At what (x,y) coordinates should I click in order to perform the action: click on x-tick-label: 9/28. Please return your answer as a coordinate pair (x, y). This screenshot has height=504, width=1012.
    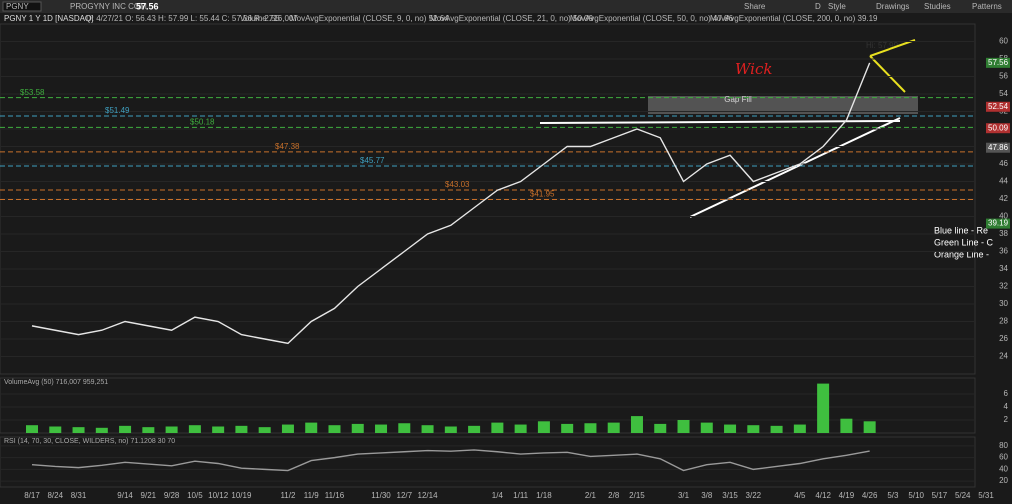
    Looking at the image, I should click on (172, 495).